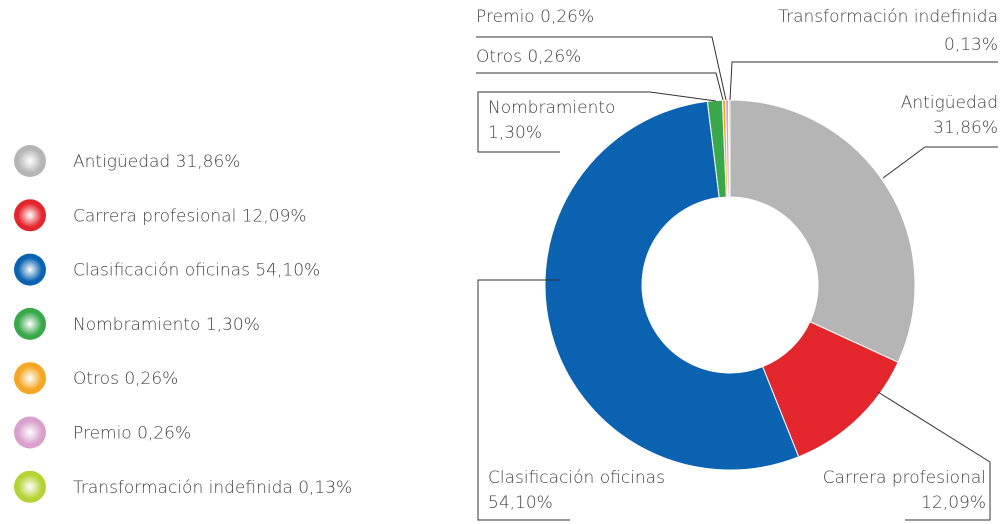  I want to click on slice-label: Carrera profesional, so click(904, 478).